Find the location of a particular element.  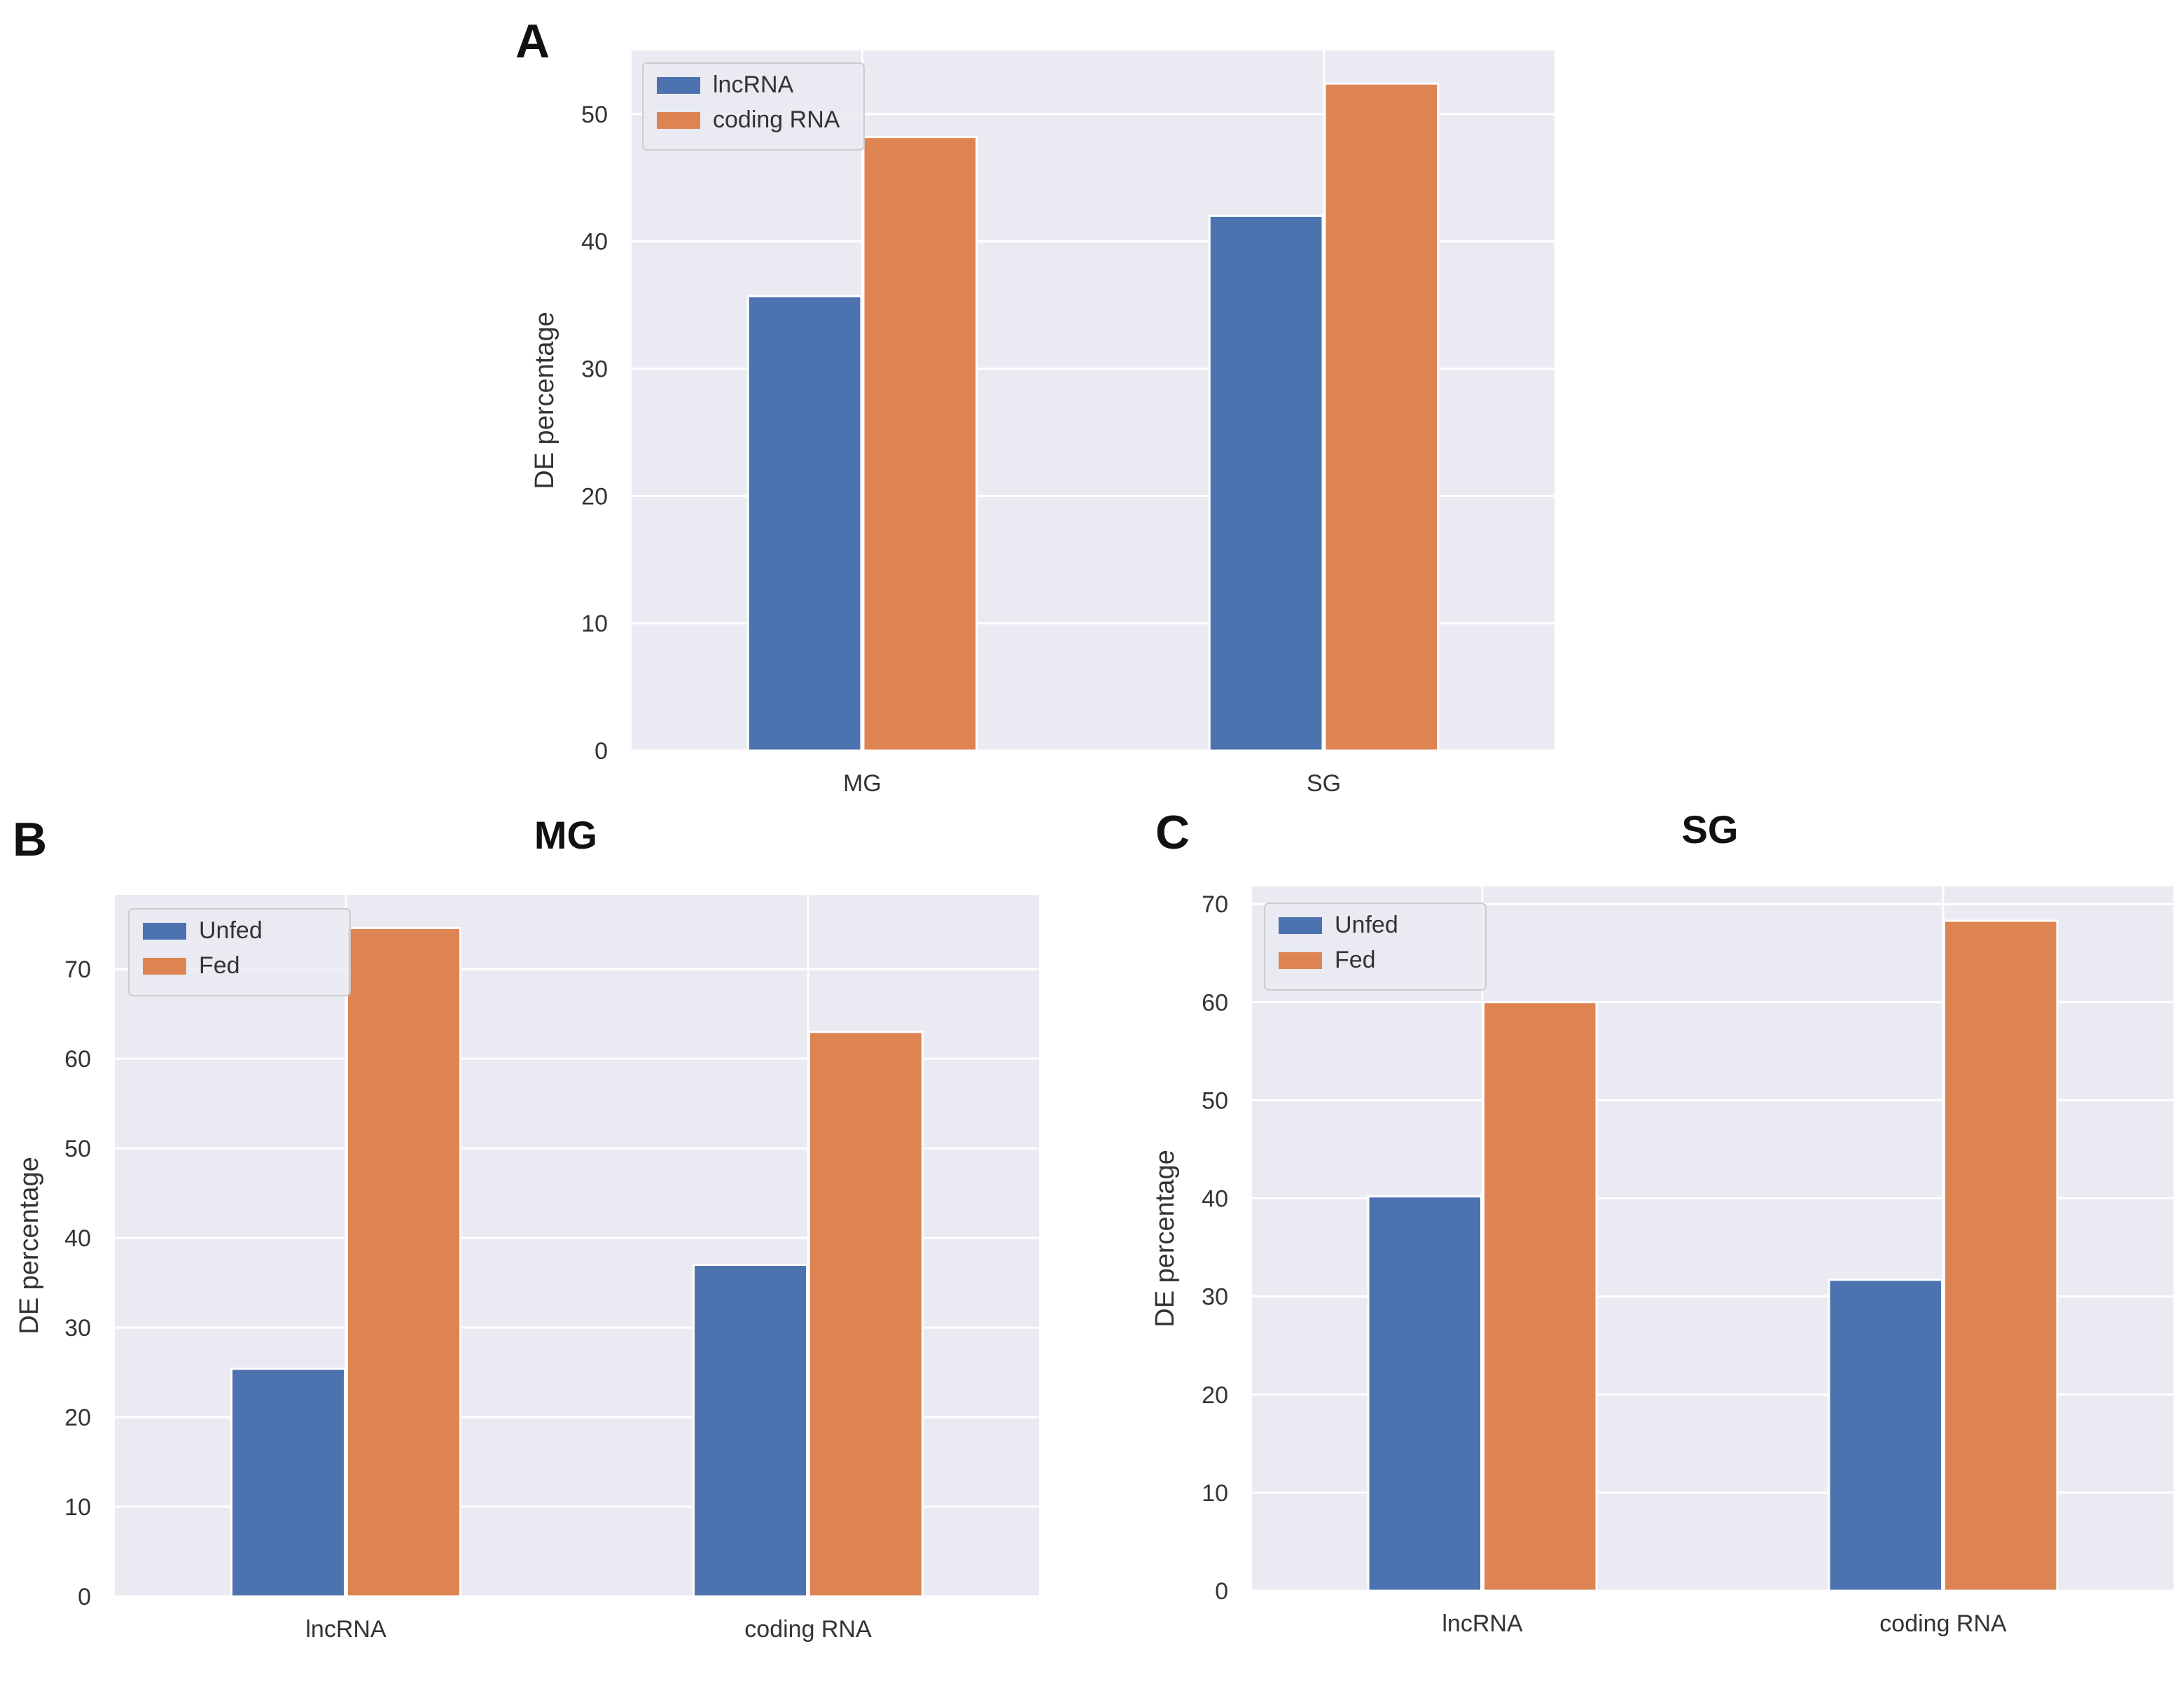

panel-letter: A is located at coordinates (532, 41).